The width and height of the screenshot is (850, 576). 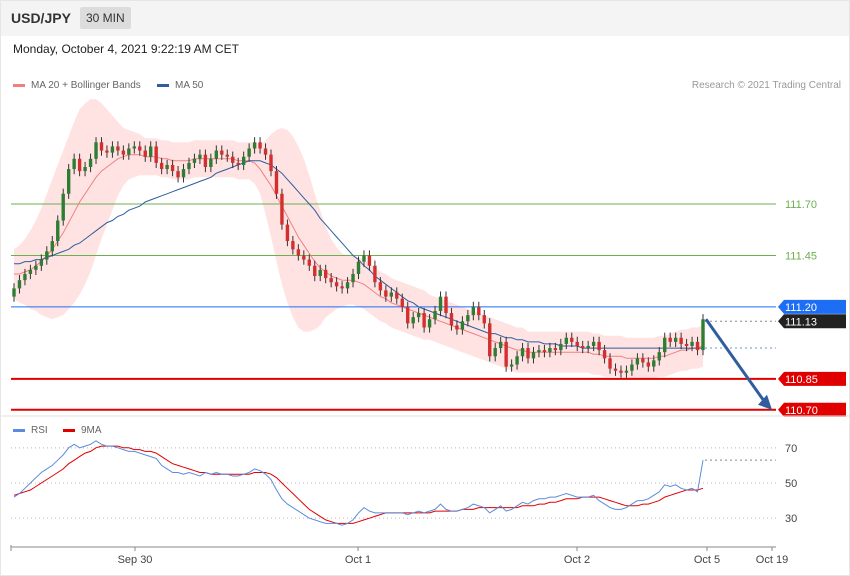 What do you see at coordinates (19, 430) in the screenshot?
I see `rsi-swatch` at bounding box center [19, 430].